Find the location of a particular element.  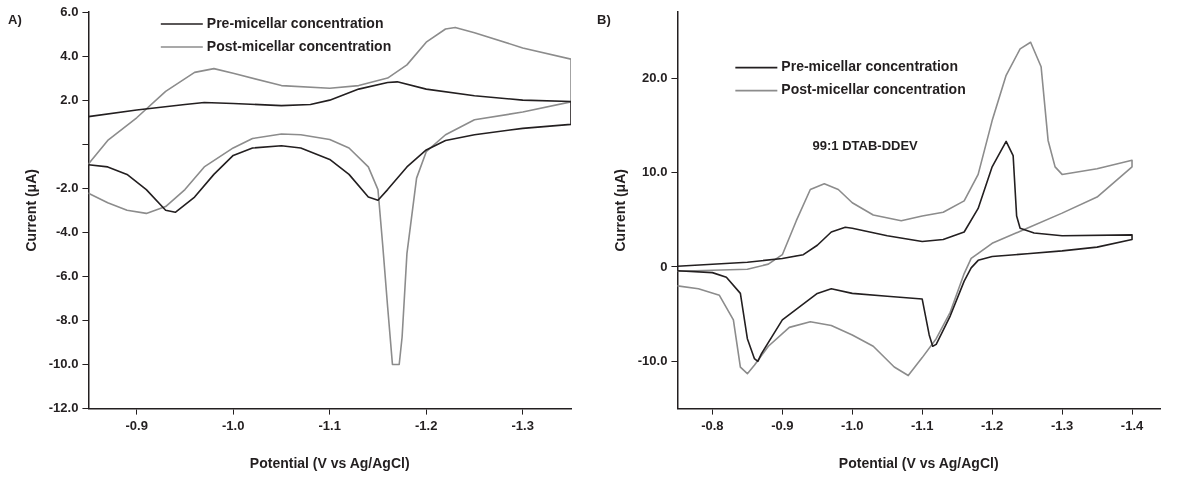

y-tick-label: -12.0 is located at coordinates (63, 408).